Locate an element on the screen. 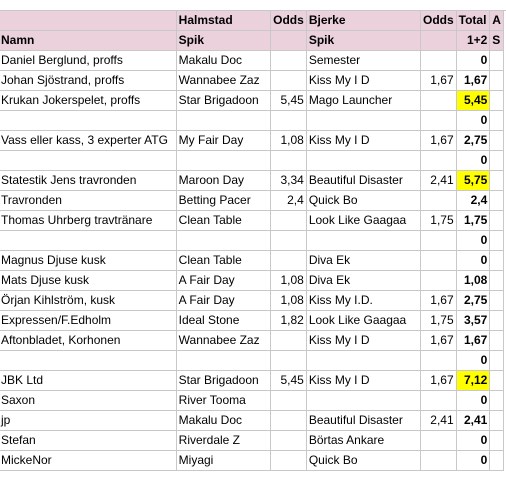 The image size is (506, 479). halmstad-odds-cell: 5,45 is located at coordinates (288, 380).